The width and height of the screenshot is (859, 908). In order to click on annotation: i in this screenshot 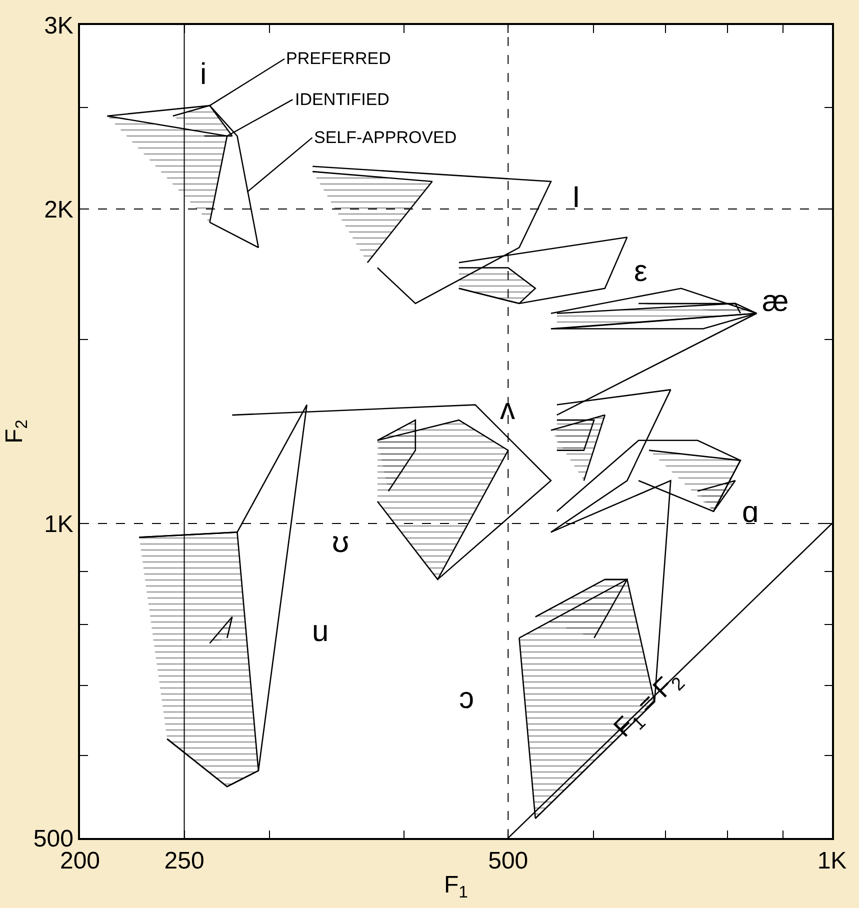, I will do `click(203, 74)`.